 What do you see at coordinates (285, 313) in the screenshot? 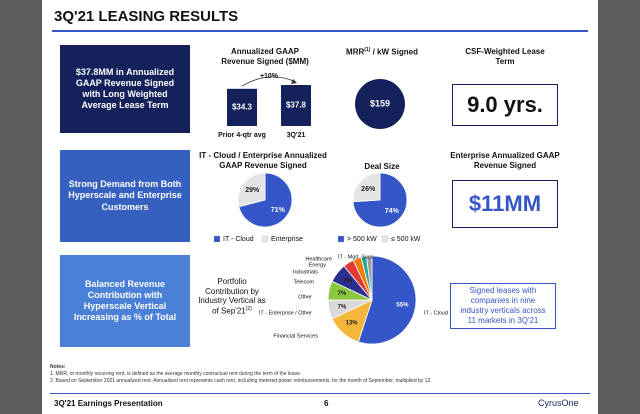
I see `category-label: IT - Enterprise / Other` at bounding box center [285, 313].